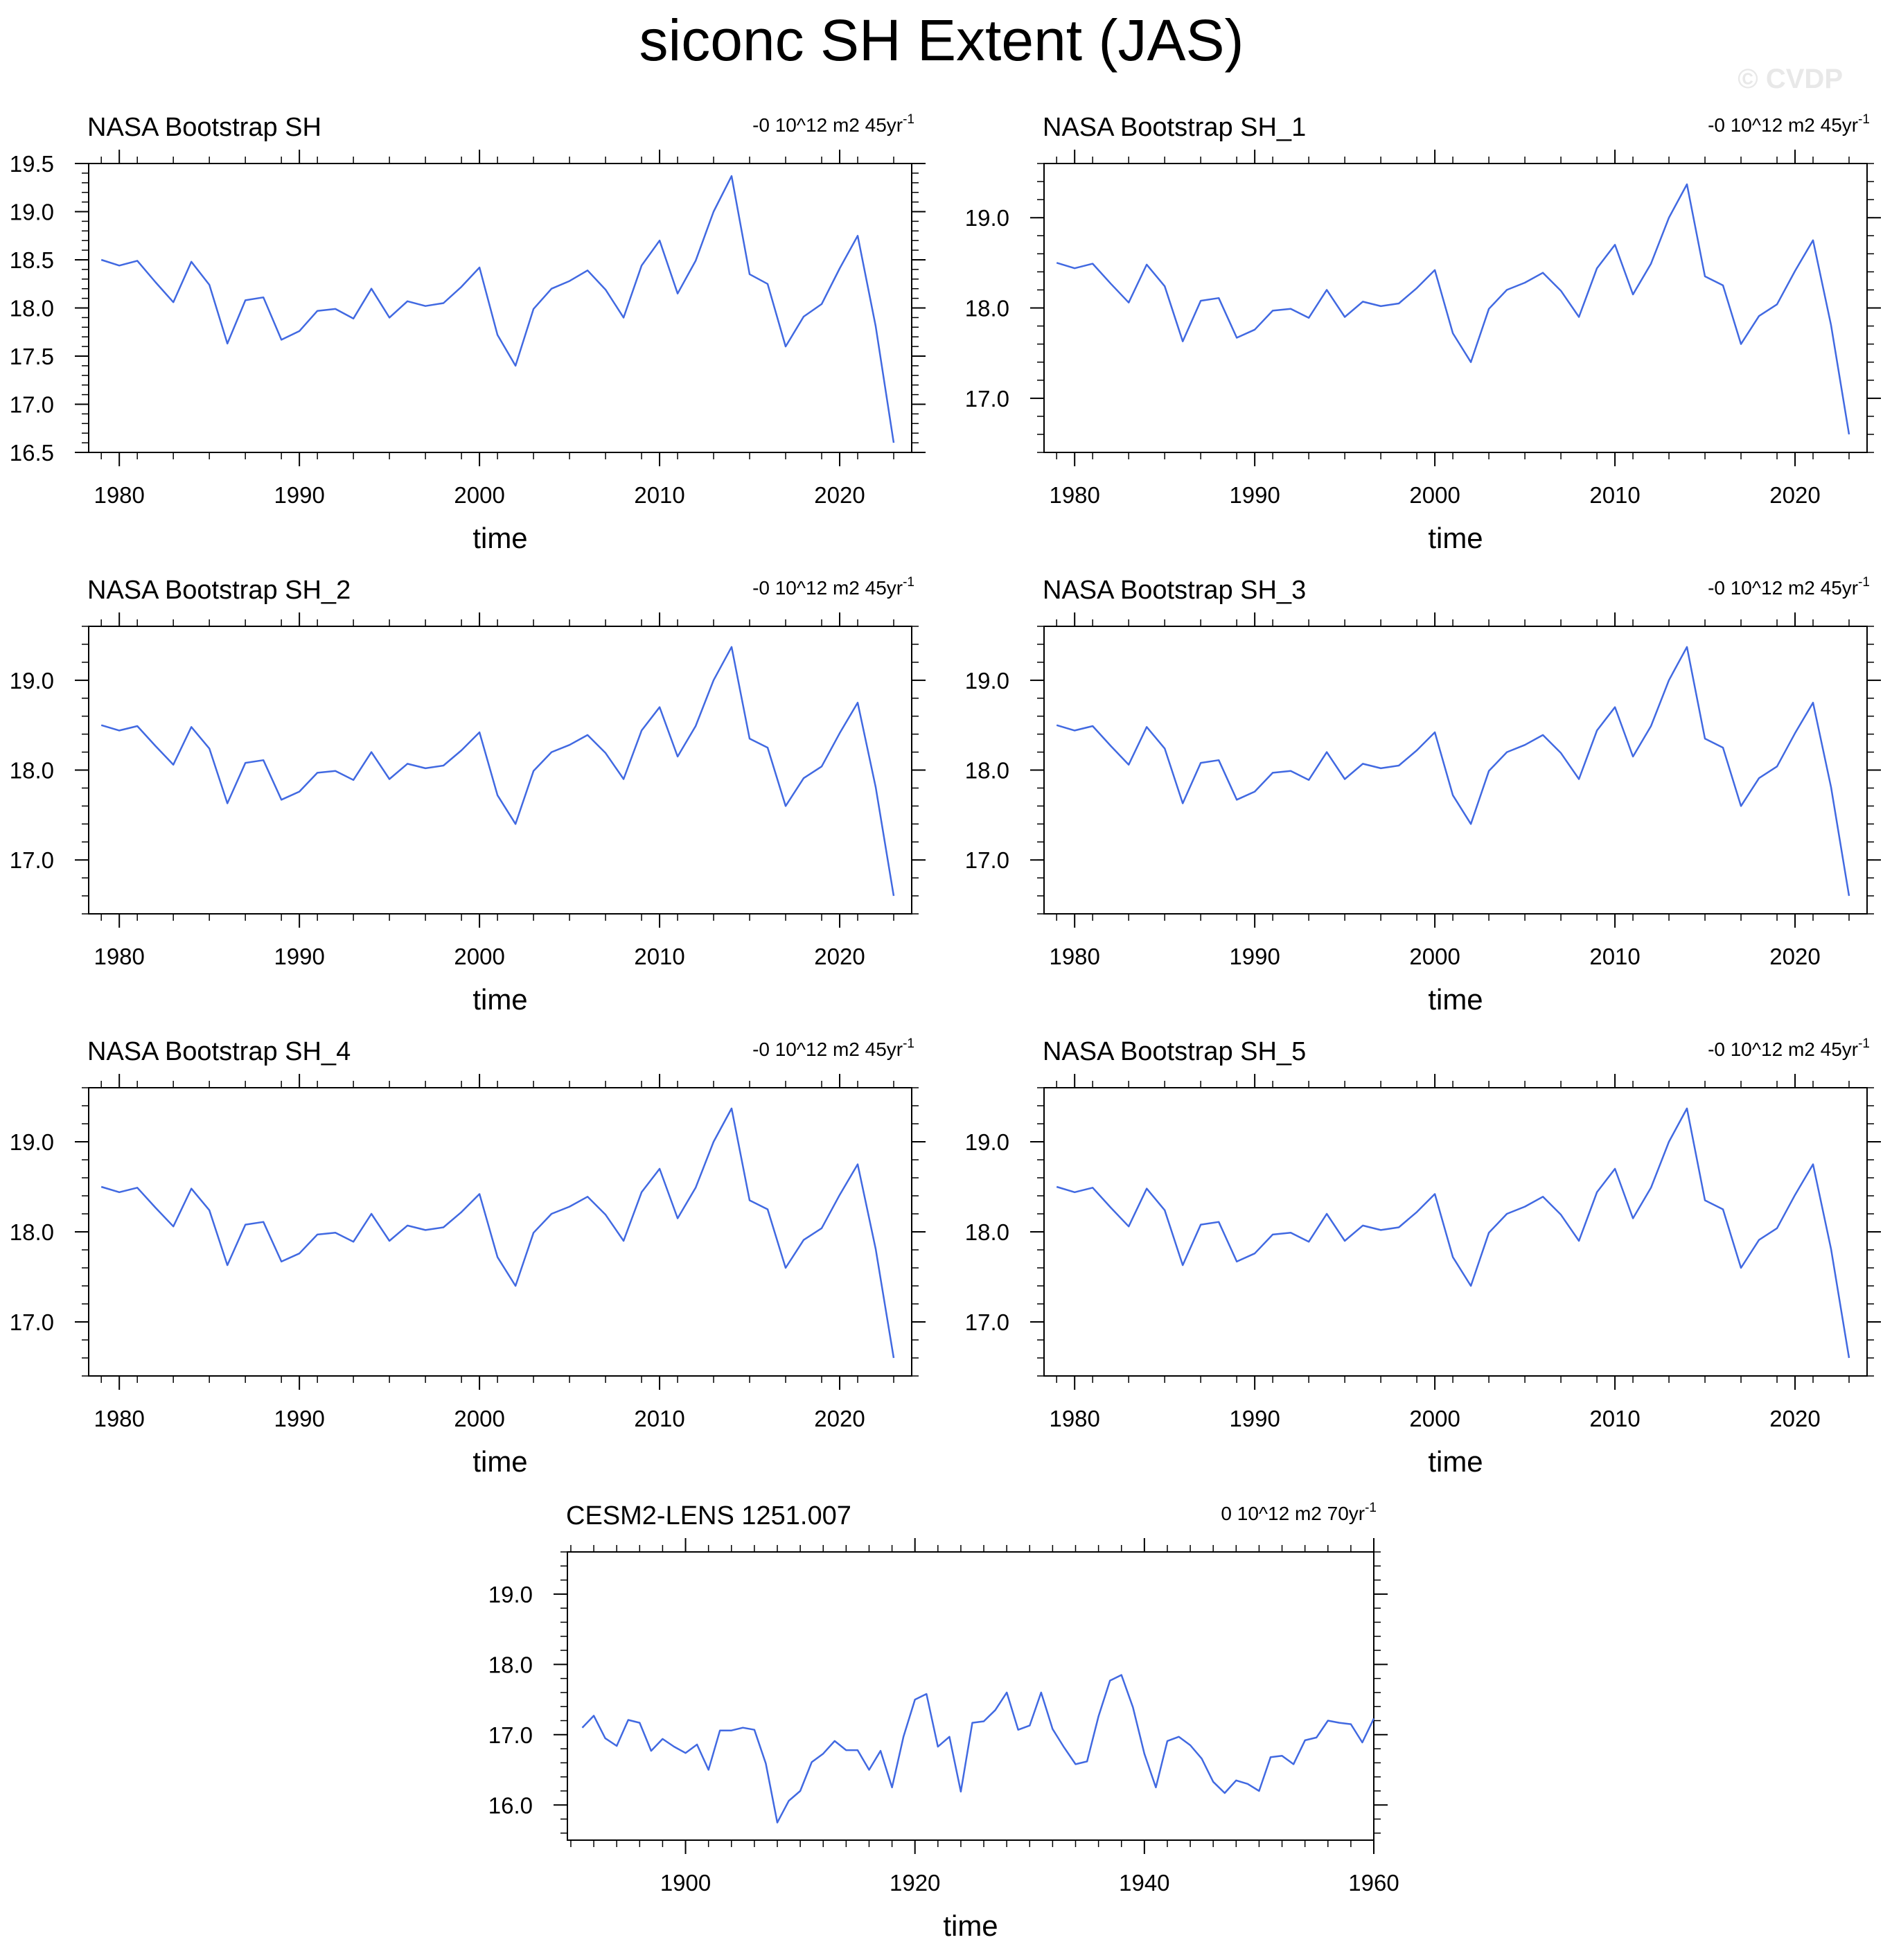  I want to click on y-tick-label: 16.0, so click(511, 1805).